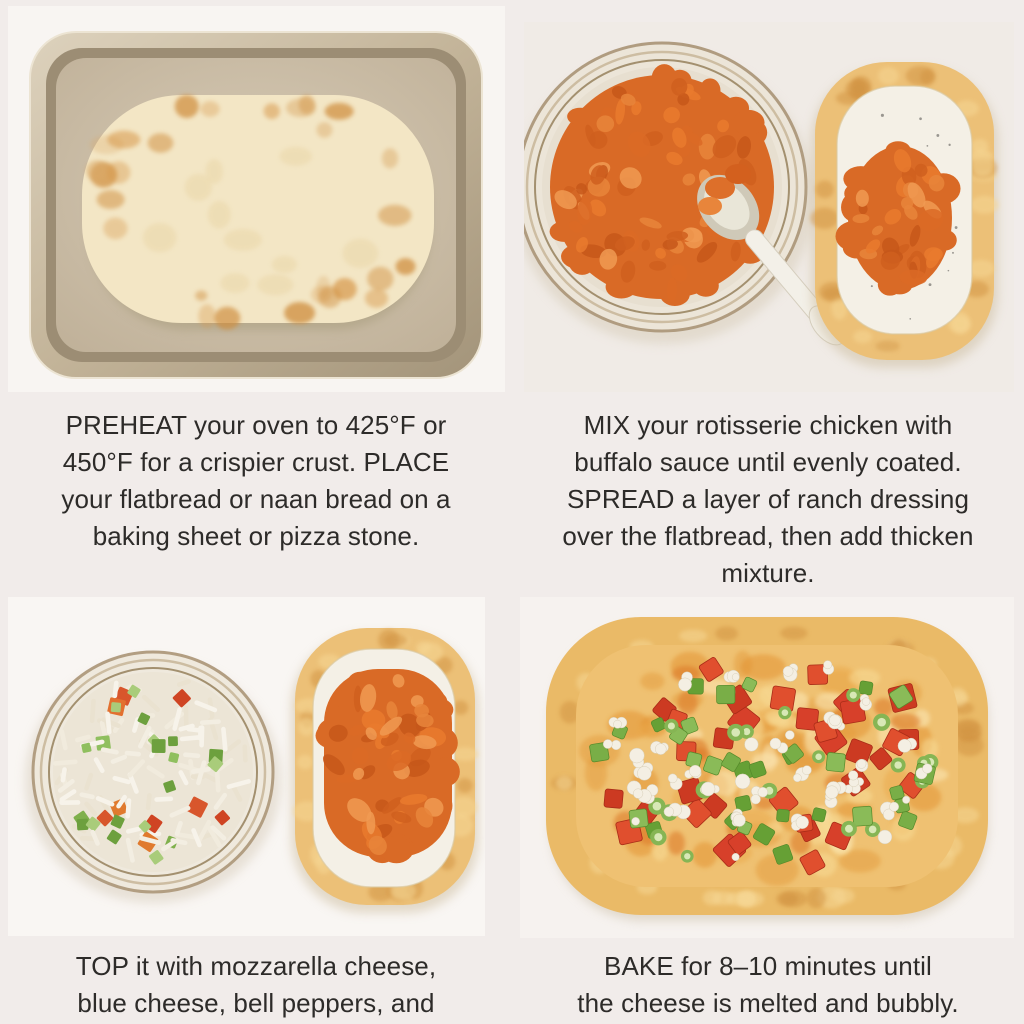 Image resolution: width=1024 pixels, height=1024 pixels. What do you see at coordinates (768, 1003) in the screenshot?
I see `caption-line: the cheese is melted and bubbly.` at bounding box center [768, 1003].